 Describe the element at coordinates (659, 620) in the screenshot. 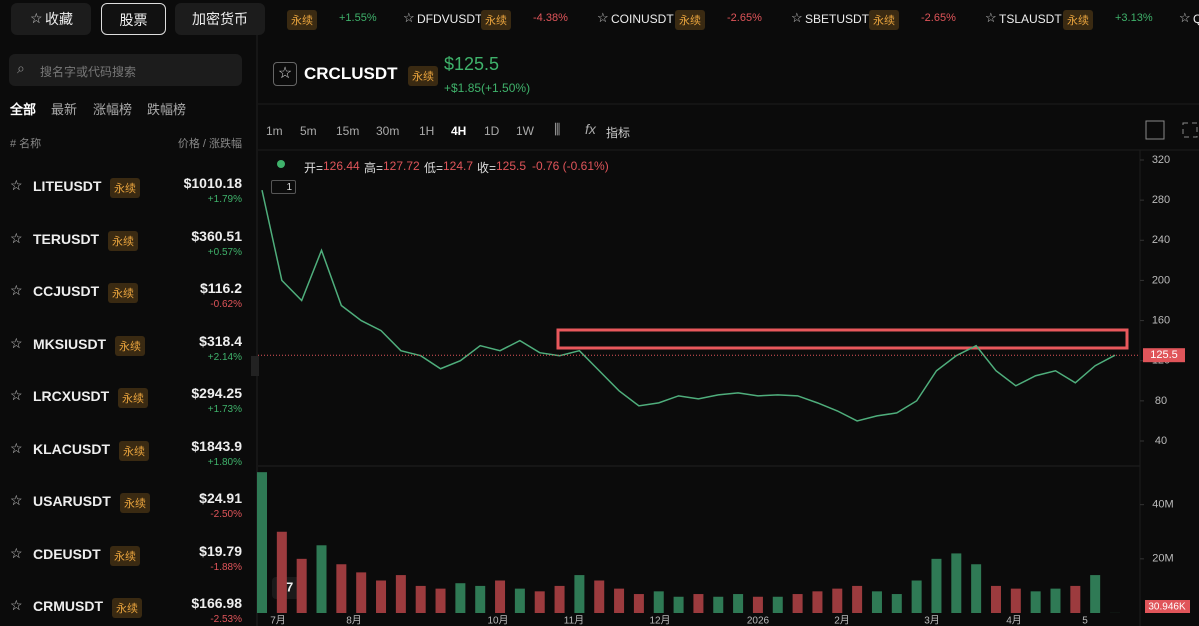

I see `x-tick-label: 12月` at that location.